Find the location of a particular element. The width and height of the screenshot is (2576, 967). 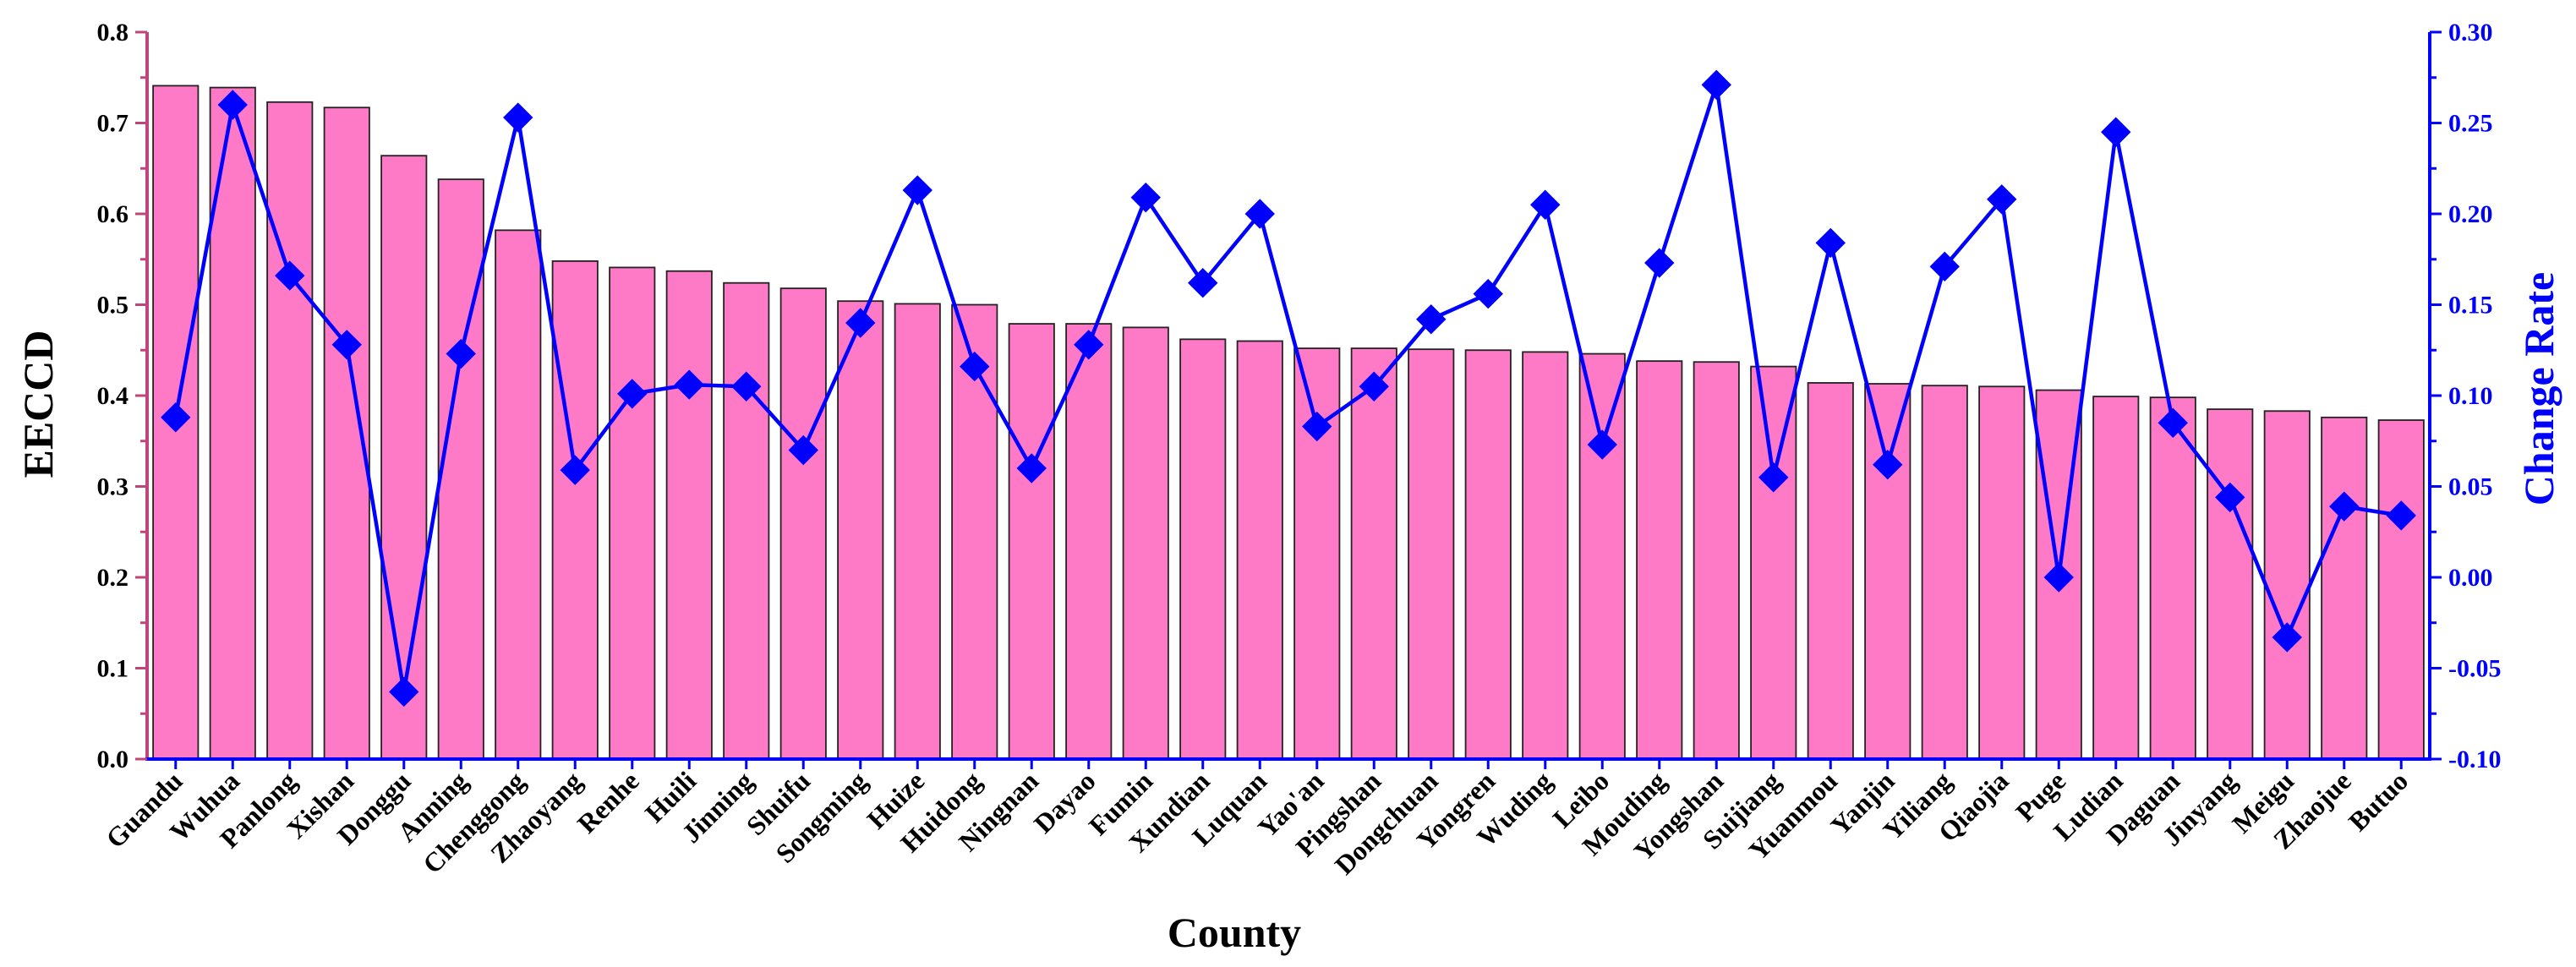

change-rate-point-jinyang is located at coordinates (2230, 498).